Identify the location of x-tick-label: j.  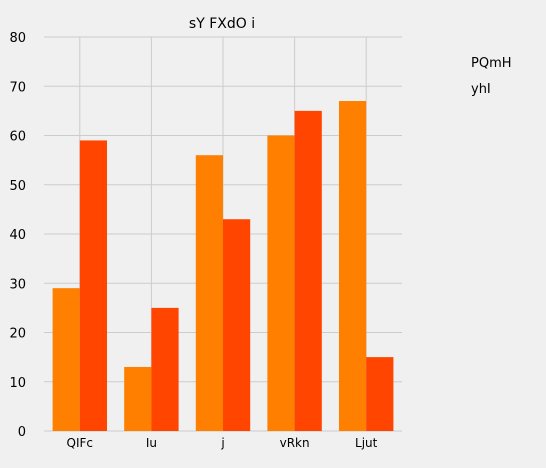
(222, 443).